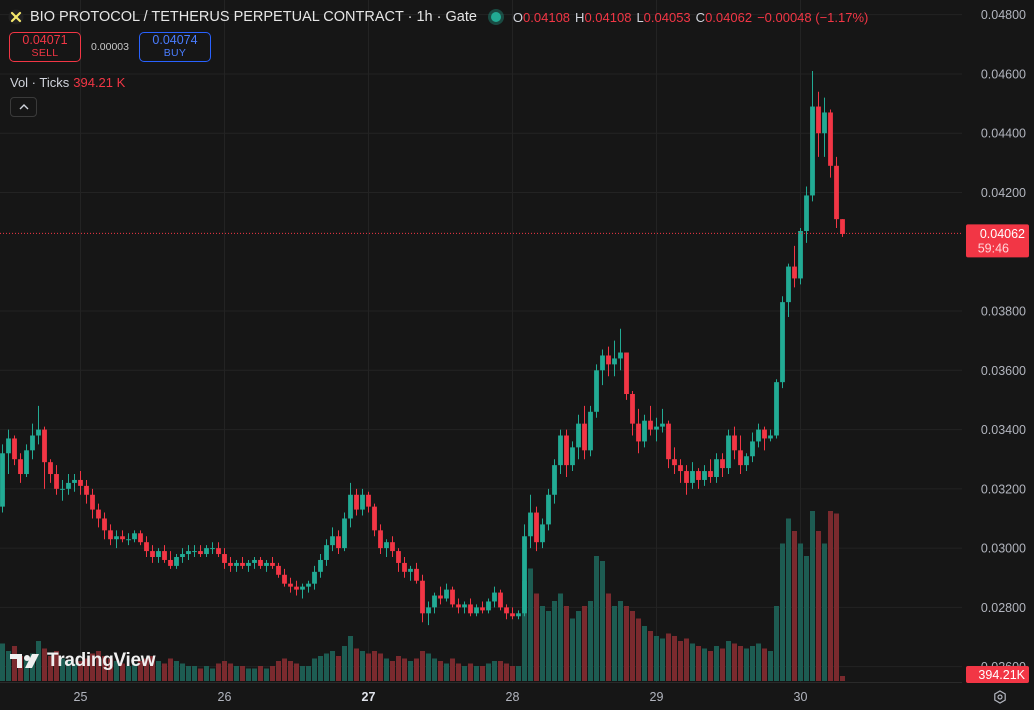 The height and width of the screenshot is (710, 1034). What do you see at coordinates (1000, 697) in the screenshot?
I see `chart-settings-button` at bounding box center [1000, 697].